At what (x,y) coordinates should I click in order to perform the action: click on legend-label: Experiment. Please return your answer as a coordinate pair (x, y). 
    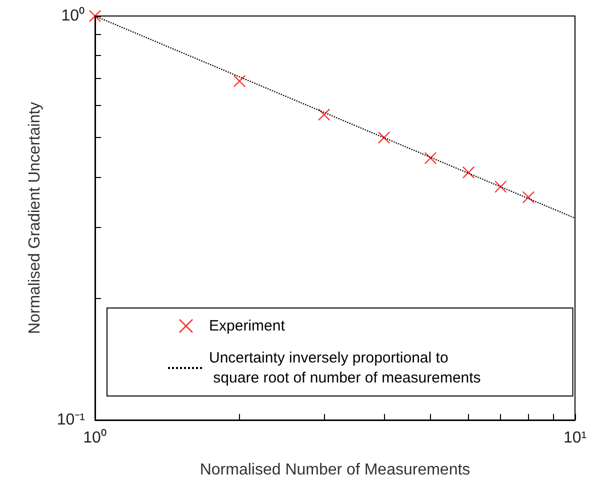
    Looking at the image, I should click on (247, 326).